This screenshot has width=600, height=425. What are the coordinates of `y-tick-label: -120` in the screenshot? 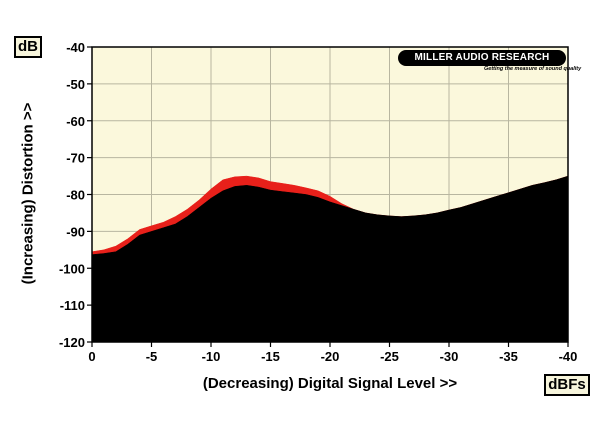 It's located at (72, 342).